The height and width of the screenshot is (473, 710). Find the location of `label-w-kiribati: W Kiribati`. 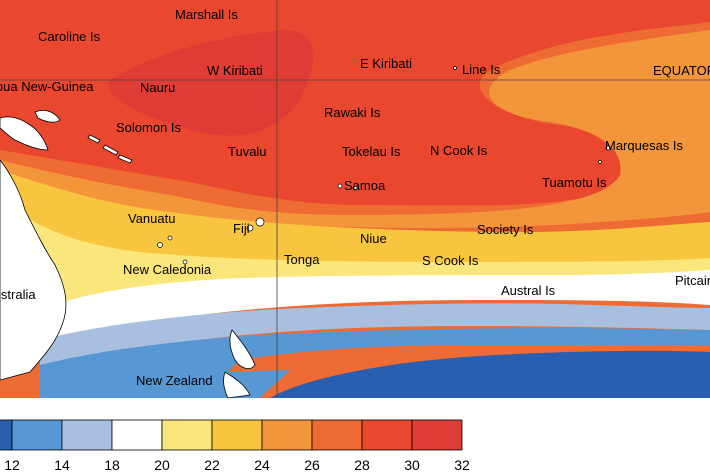

label-w-kiribati: W Kiribati is located at coordinates (235, 70).